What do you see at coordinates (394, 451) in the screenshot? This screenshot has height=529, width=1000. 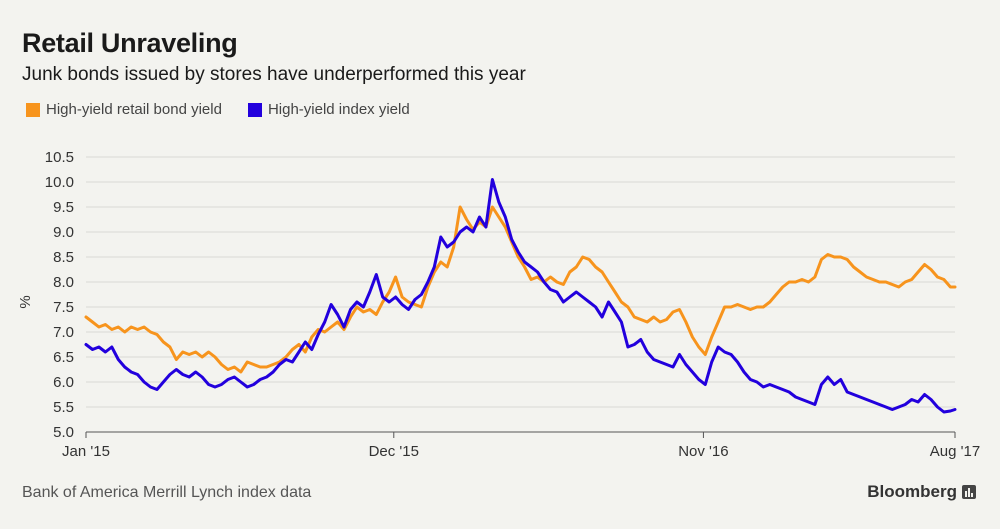 I see `x-tick-label: Dec '15` at bounding box center [394, 451].